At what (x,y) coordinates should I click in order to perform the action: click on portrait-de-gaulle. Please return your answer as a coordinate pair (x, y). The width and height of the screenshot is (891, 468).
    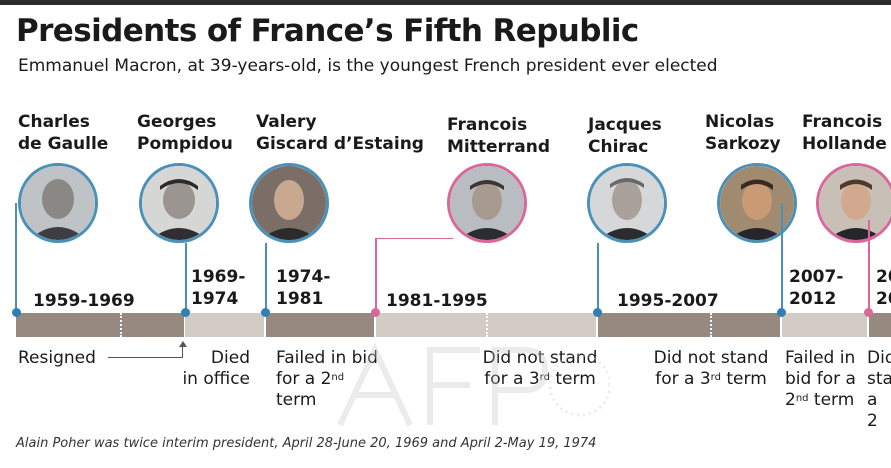
    Looking at the image, I should click on (58, 203).